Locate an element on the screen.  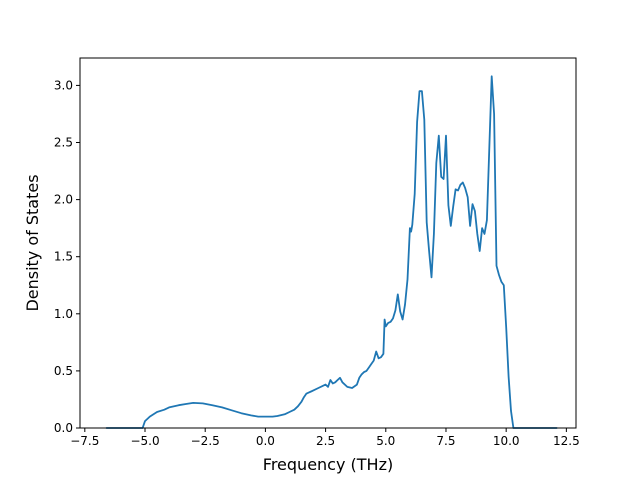
y-tick-label: 2.5 is located at coordinates (63, 143).